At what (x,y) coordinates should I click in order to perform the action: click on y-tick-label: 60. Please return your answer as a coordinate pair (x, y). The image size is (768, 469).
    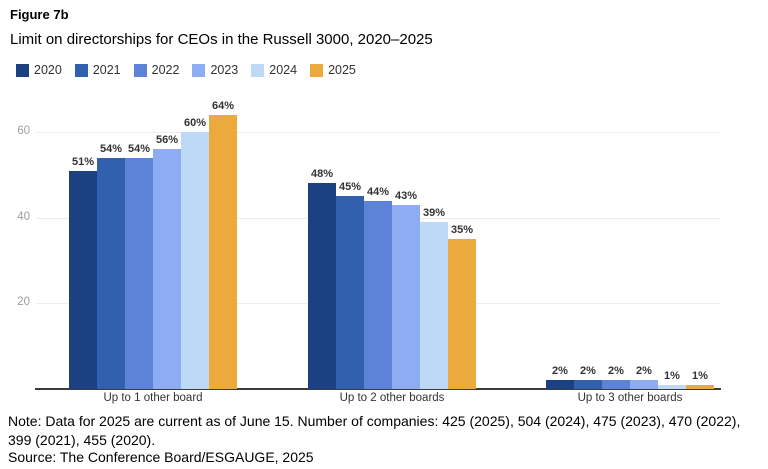
    Looking at the image, I should click on (23, 131).